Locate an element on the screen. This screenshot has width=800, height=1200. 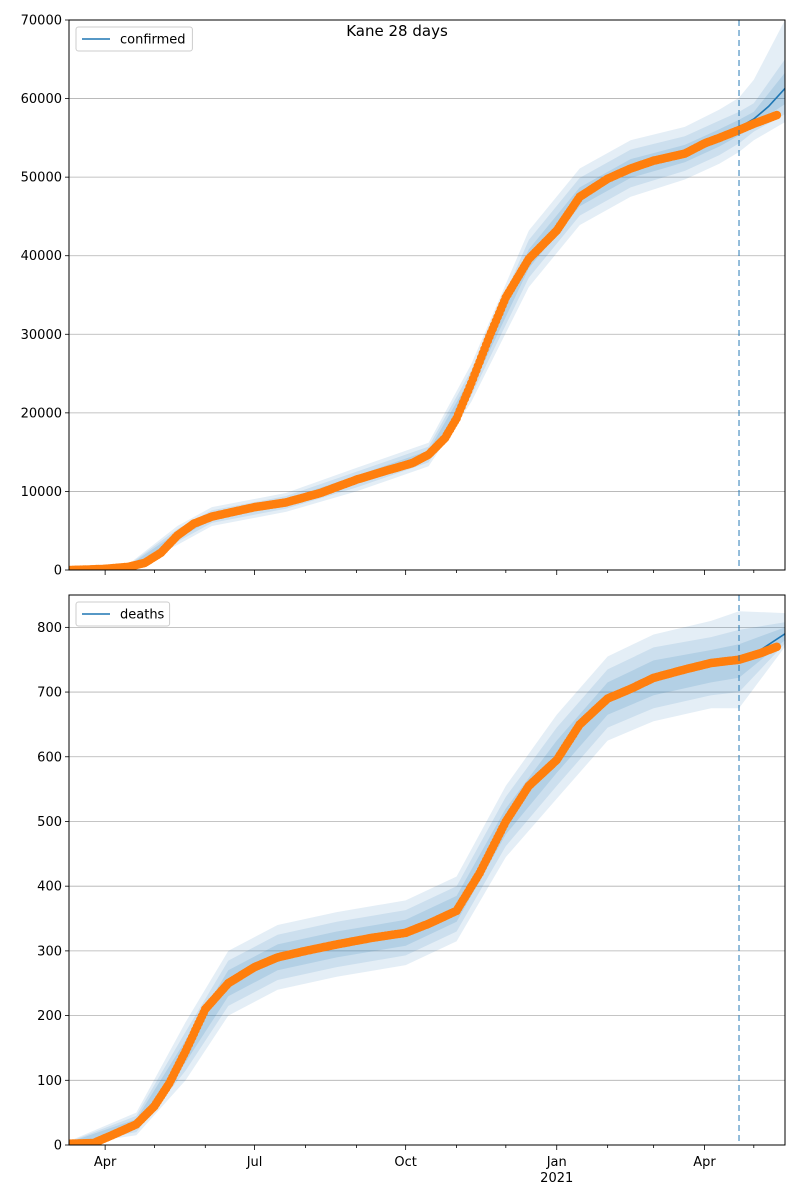
x-tick-year-label: 2021 is located at coordinates (556, 1178).